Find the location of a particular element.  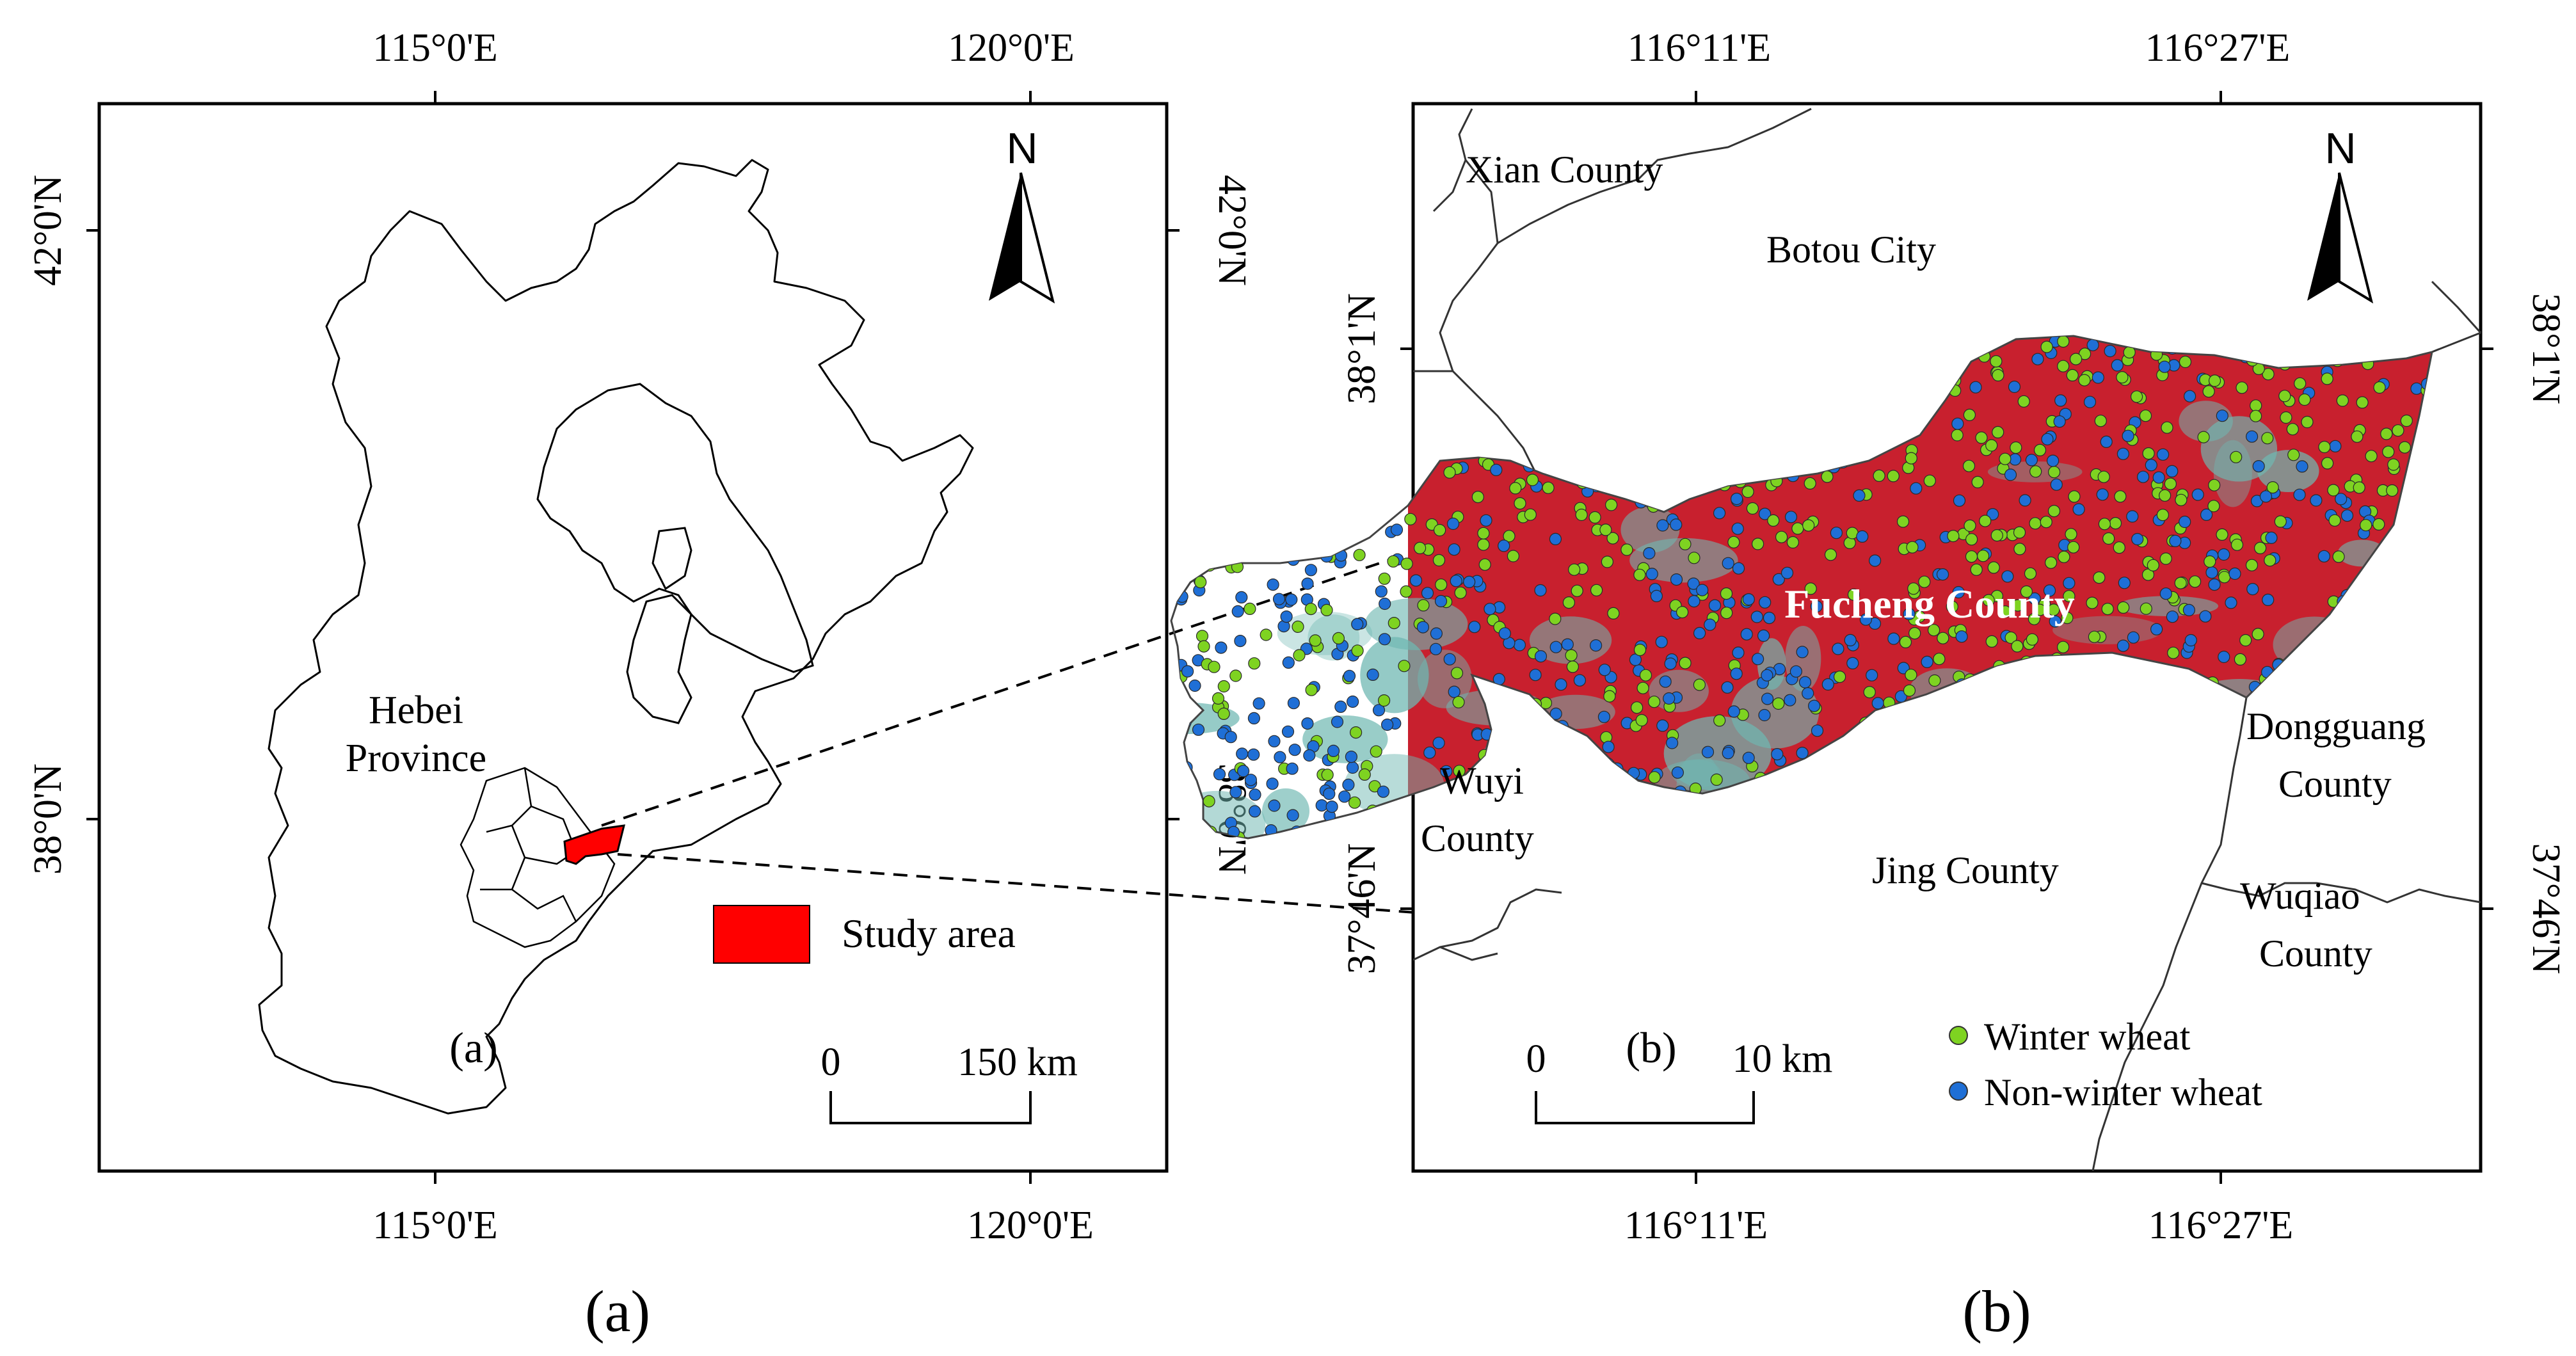

panel-b-label-top-left: 116°11'E is located at coordinates (1699, 48).